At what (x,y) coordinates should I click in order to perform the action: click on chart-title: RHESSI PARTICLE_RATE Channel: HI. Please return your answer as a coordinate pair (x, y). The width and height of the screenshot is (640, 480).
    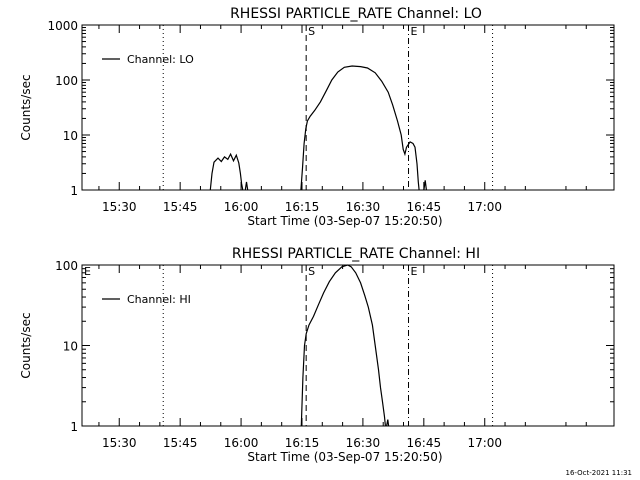
    Looking at the image, I should click on (356, 254).